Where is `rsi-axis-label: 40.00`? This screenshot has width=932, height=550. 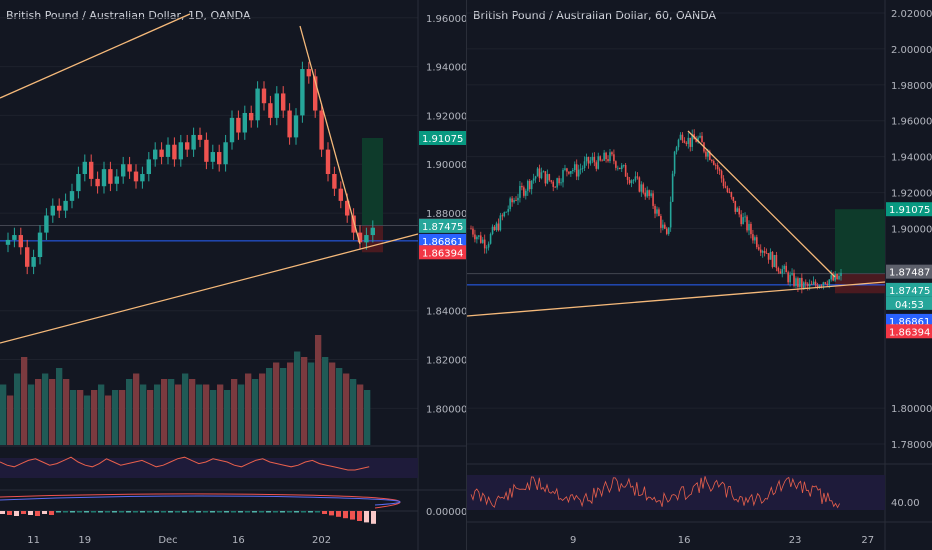
rsi-axis-label: 40.00 is located at coordinates (905, 503).